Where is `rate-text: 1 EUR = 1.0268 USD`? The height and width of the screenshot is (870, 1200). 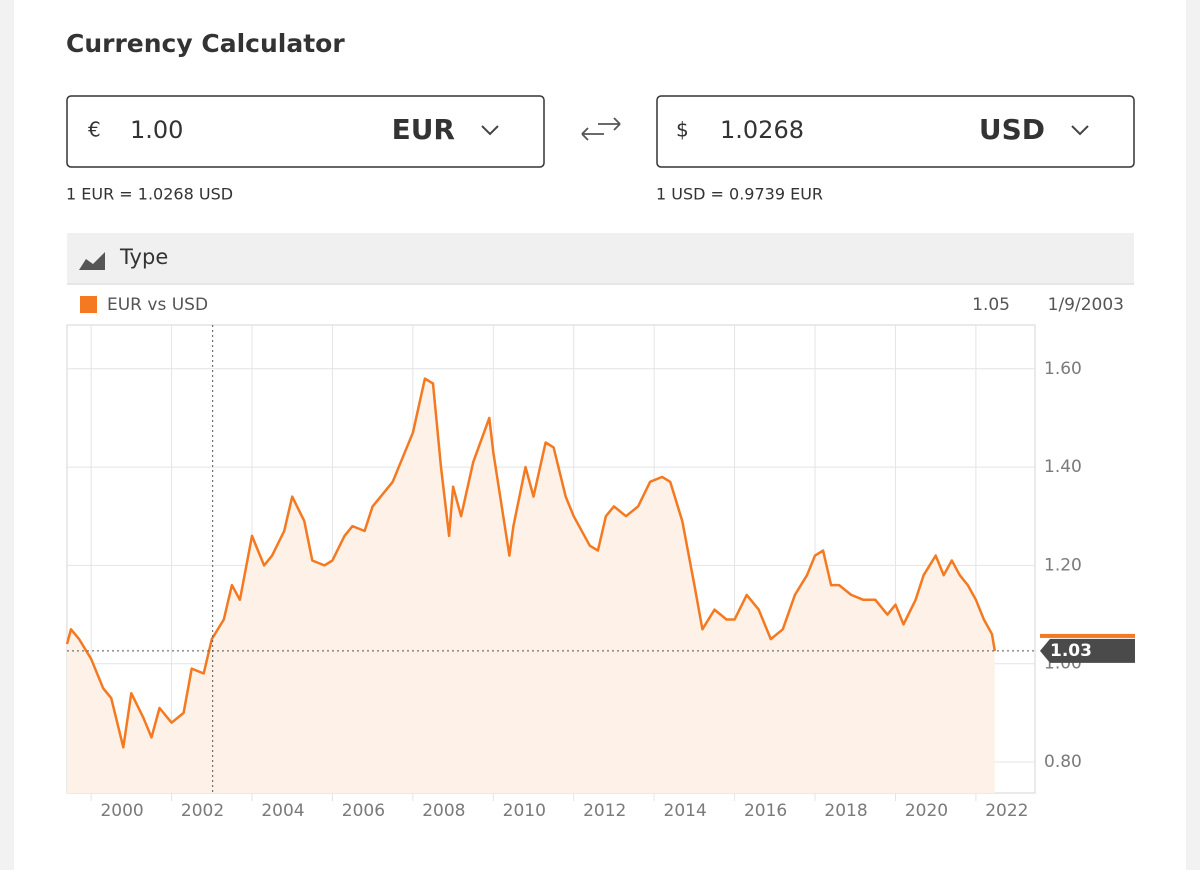
rate-text: 1 EUR = 1.0268 USD is located at coordinates (149, 194).